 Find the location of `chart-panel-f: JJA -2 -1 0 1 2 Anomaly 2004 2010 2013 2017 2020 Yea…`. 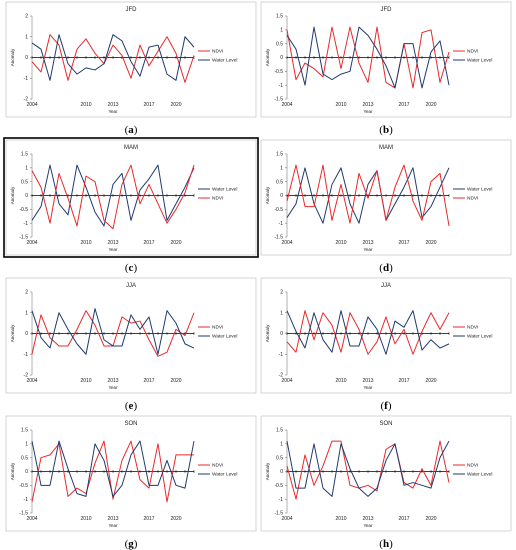

chart-panel-f: JJA -2 -1 0 1 2 Anomaly 2004 2010 2013 2017 2020 Yea… is located at coordinates (386, 335).